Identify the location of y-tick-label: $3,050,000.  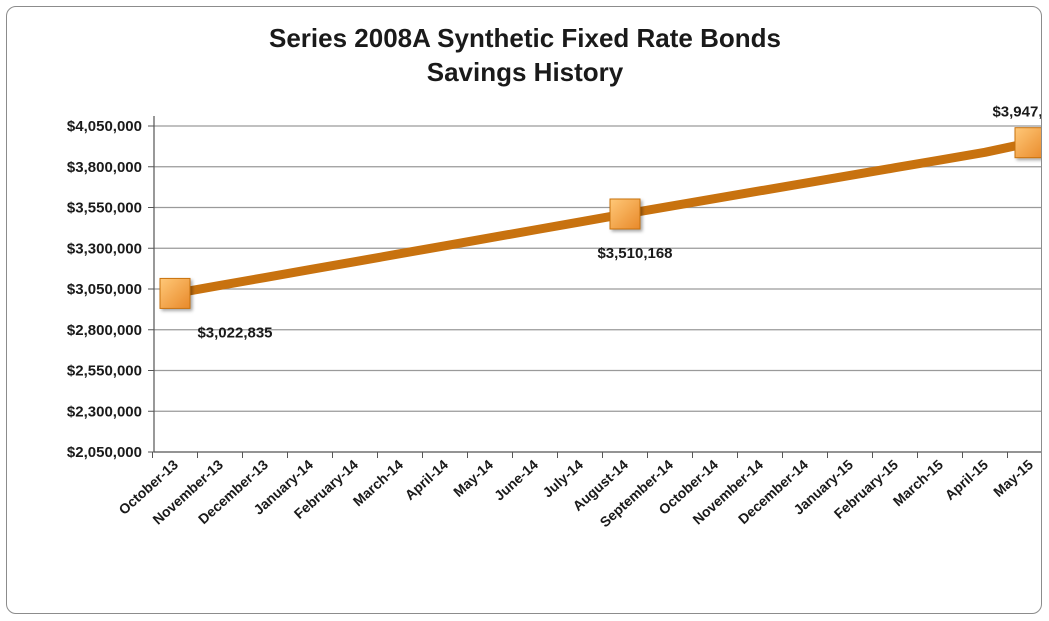
(104, 289).